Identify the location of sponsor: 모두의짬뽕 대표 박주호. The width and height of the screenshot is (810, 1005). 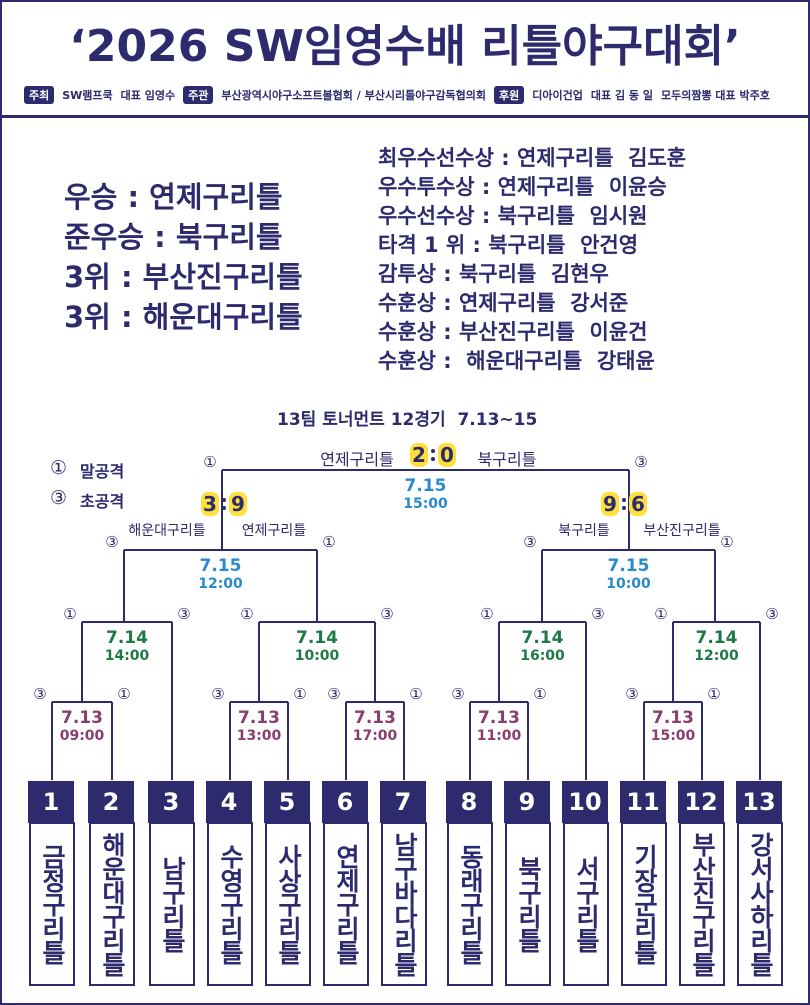
(715, 95).